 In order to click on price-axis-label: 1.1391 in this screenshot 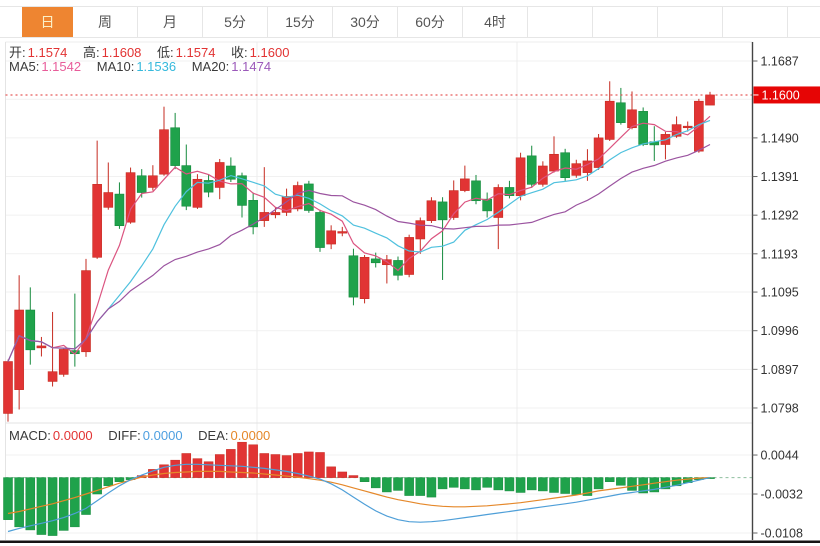, I will do `click(780, 177)`.